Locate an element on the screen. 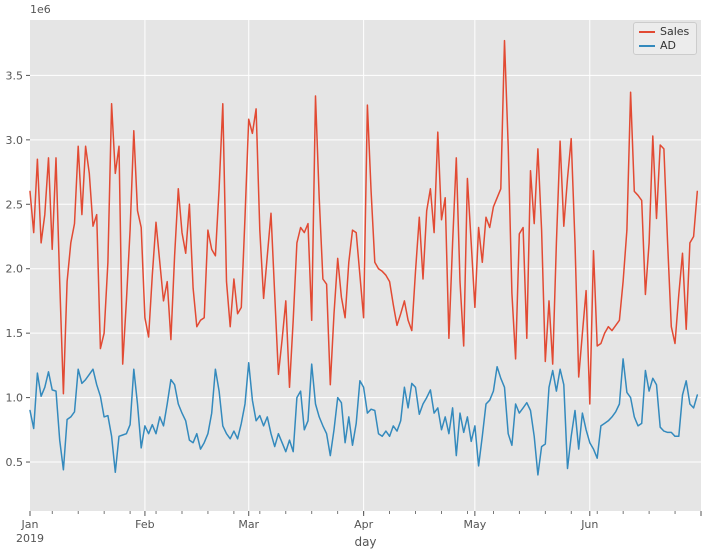  y-tick-label: 2.5 is located at coordinates (15, 204).